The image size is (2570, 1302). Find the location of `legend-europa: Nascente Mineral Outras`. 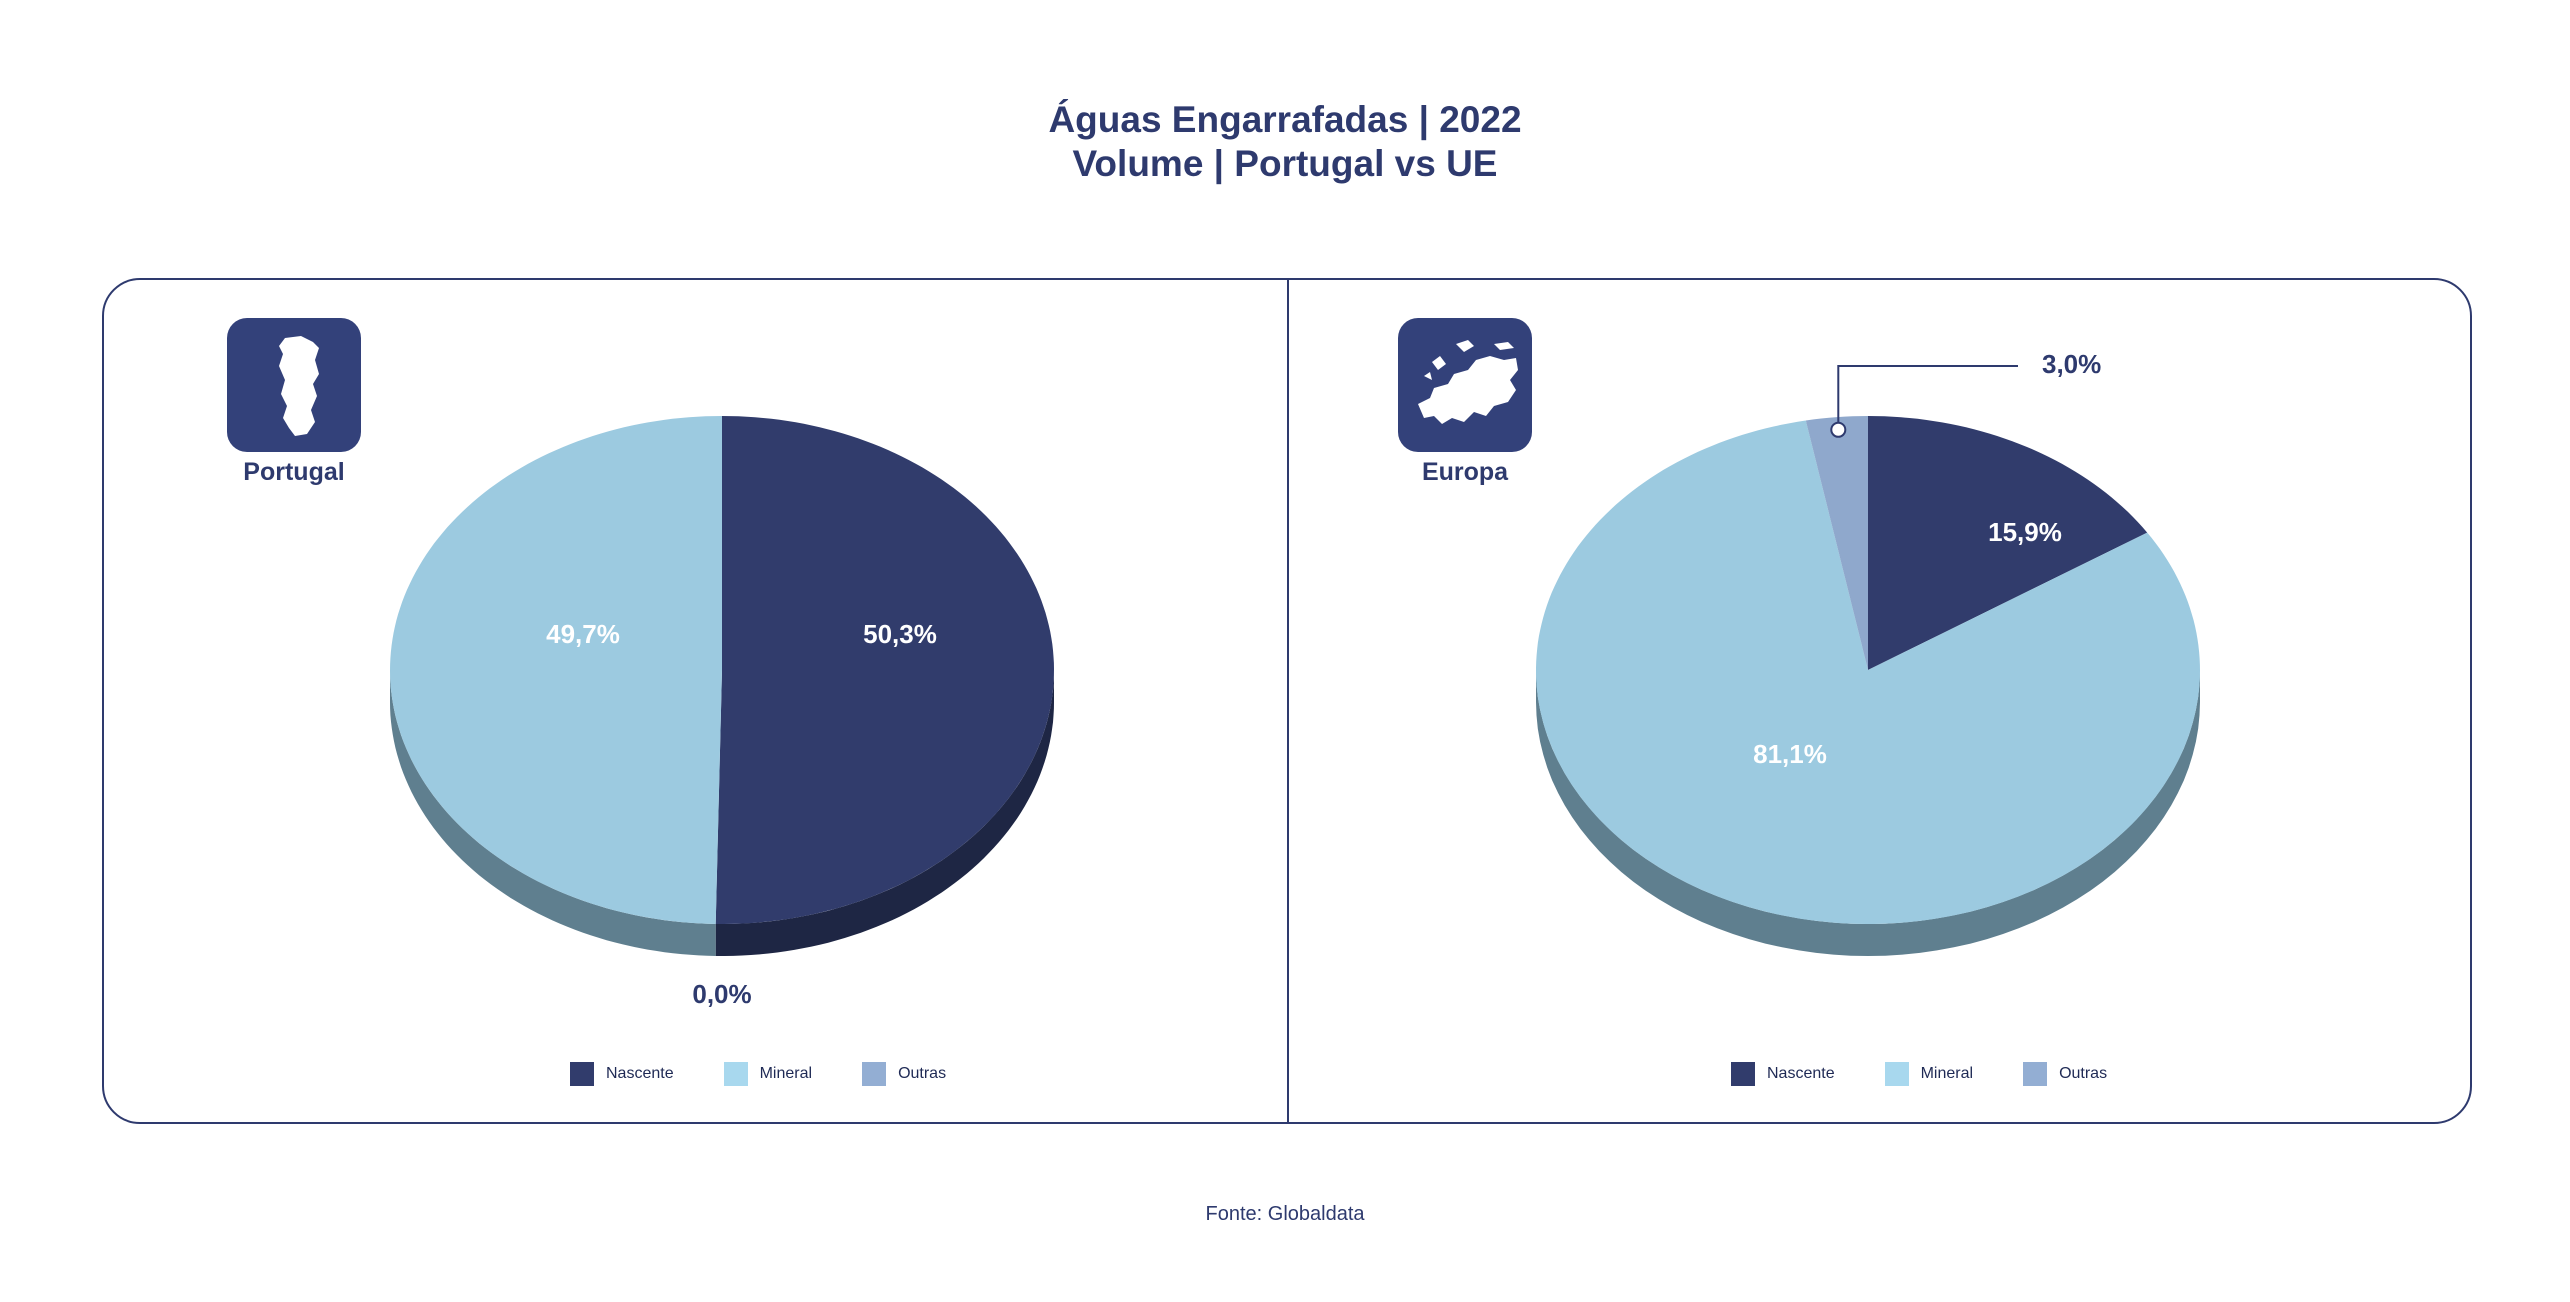

legend-europa: Nascente Mineral Outras is located at coordinates (1944, 1074).